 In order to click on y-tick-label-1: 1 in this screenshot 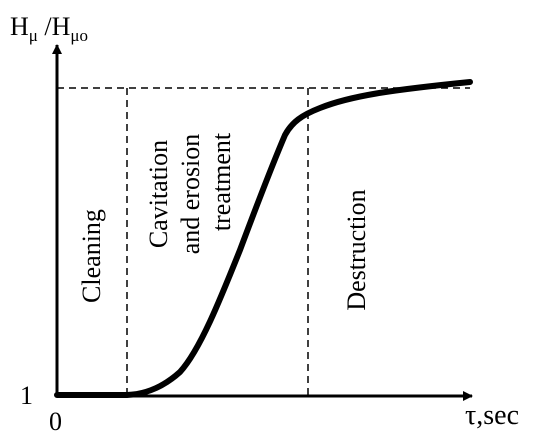, I will do `click(26, 395)`.